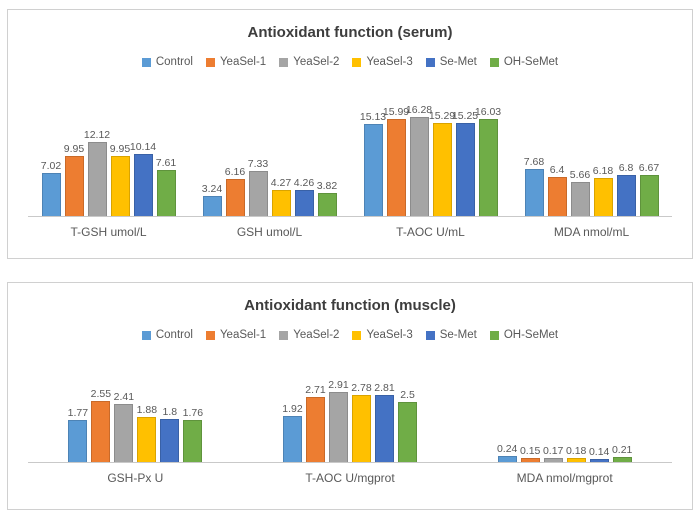 This screenshot has width=700, height=520. I want to click on bar-yeasel-2: 0.17, so click(553, 453).